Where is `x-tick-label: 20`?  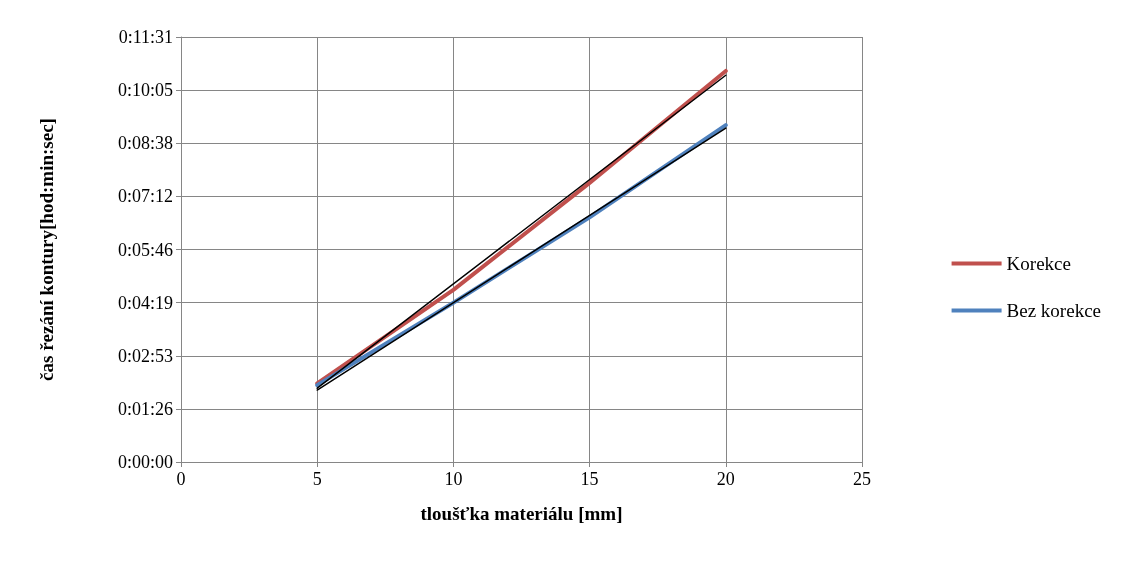
x-tick-label: 20 is located at coordinates (725, 479).